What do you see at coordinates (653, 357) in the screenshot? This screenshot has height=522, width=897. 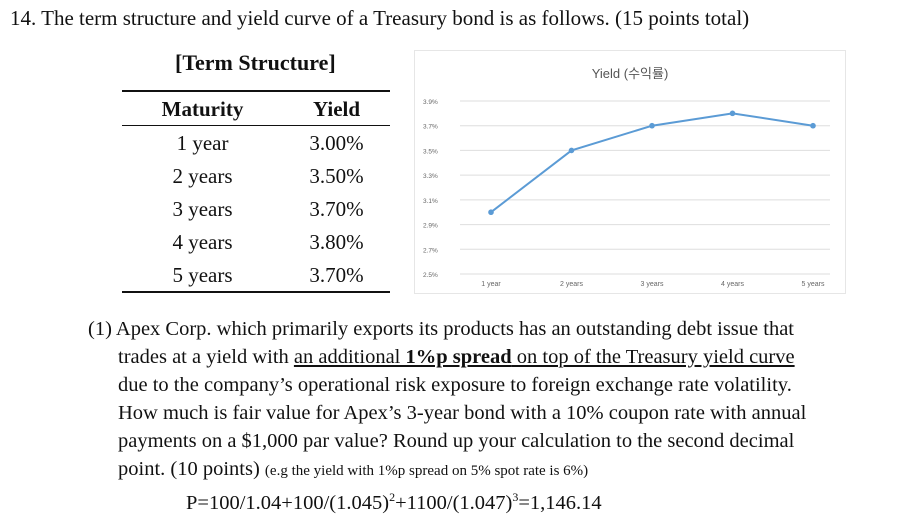 I see `spread-suffix: on top of the Treasury yield curve` at bounding box center [653, 357].